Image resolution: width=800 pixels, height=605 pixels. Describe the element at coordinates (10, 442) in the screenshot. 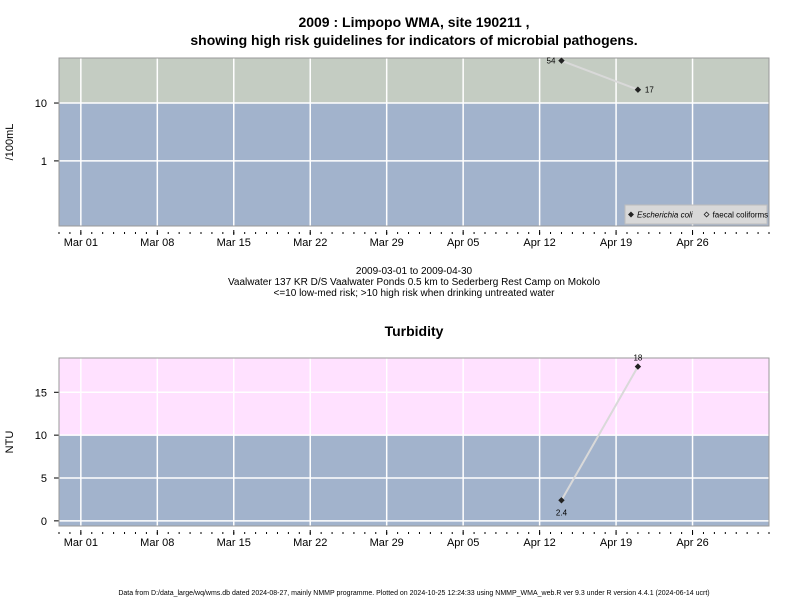

I see `y-axis-label: NTU` at that location.